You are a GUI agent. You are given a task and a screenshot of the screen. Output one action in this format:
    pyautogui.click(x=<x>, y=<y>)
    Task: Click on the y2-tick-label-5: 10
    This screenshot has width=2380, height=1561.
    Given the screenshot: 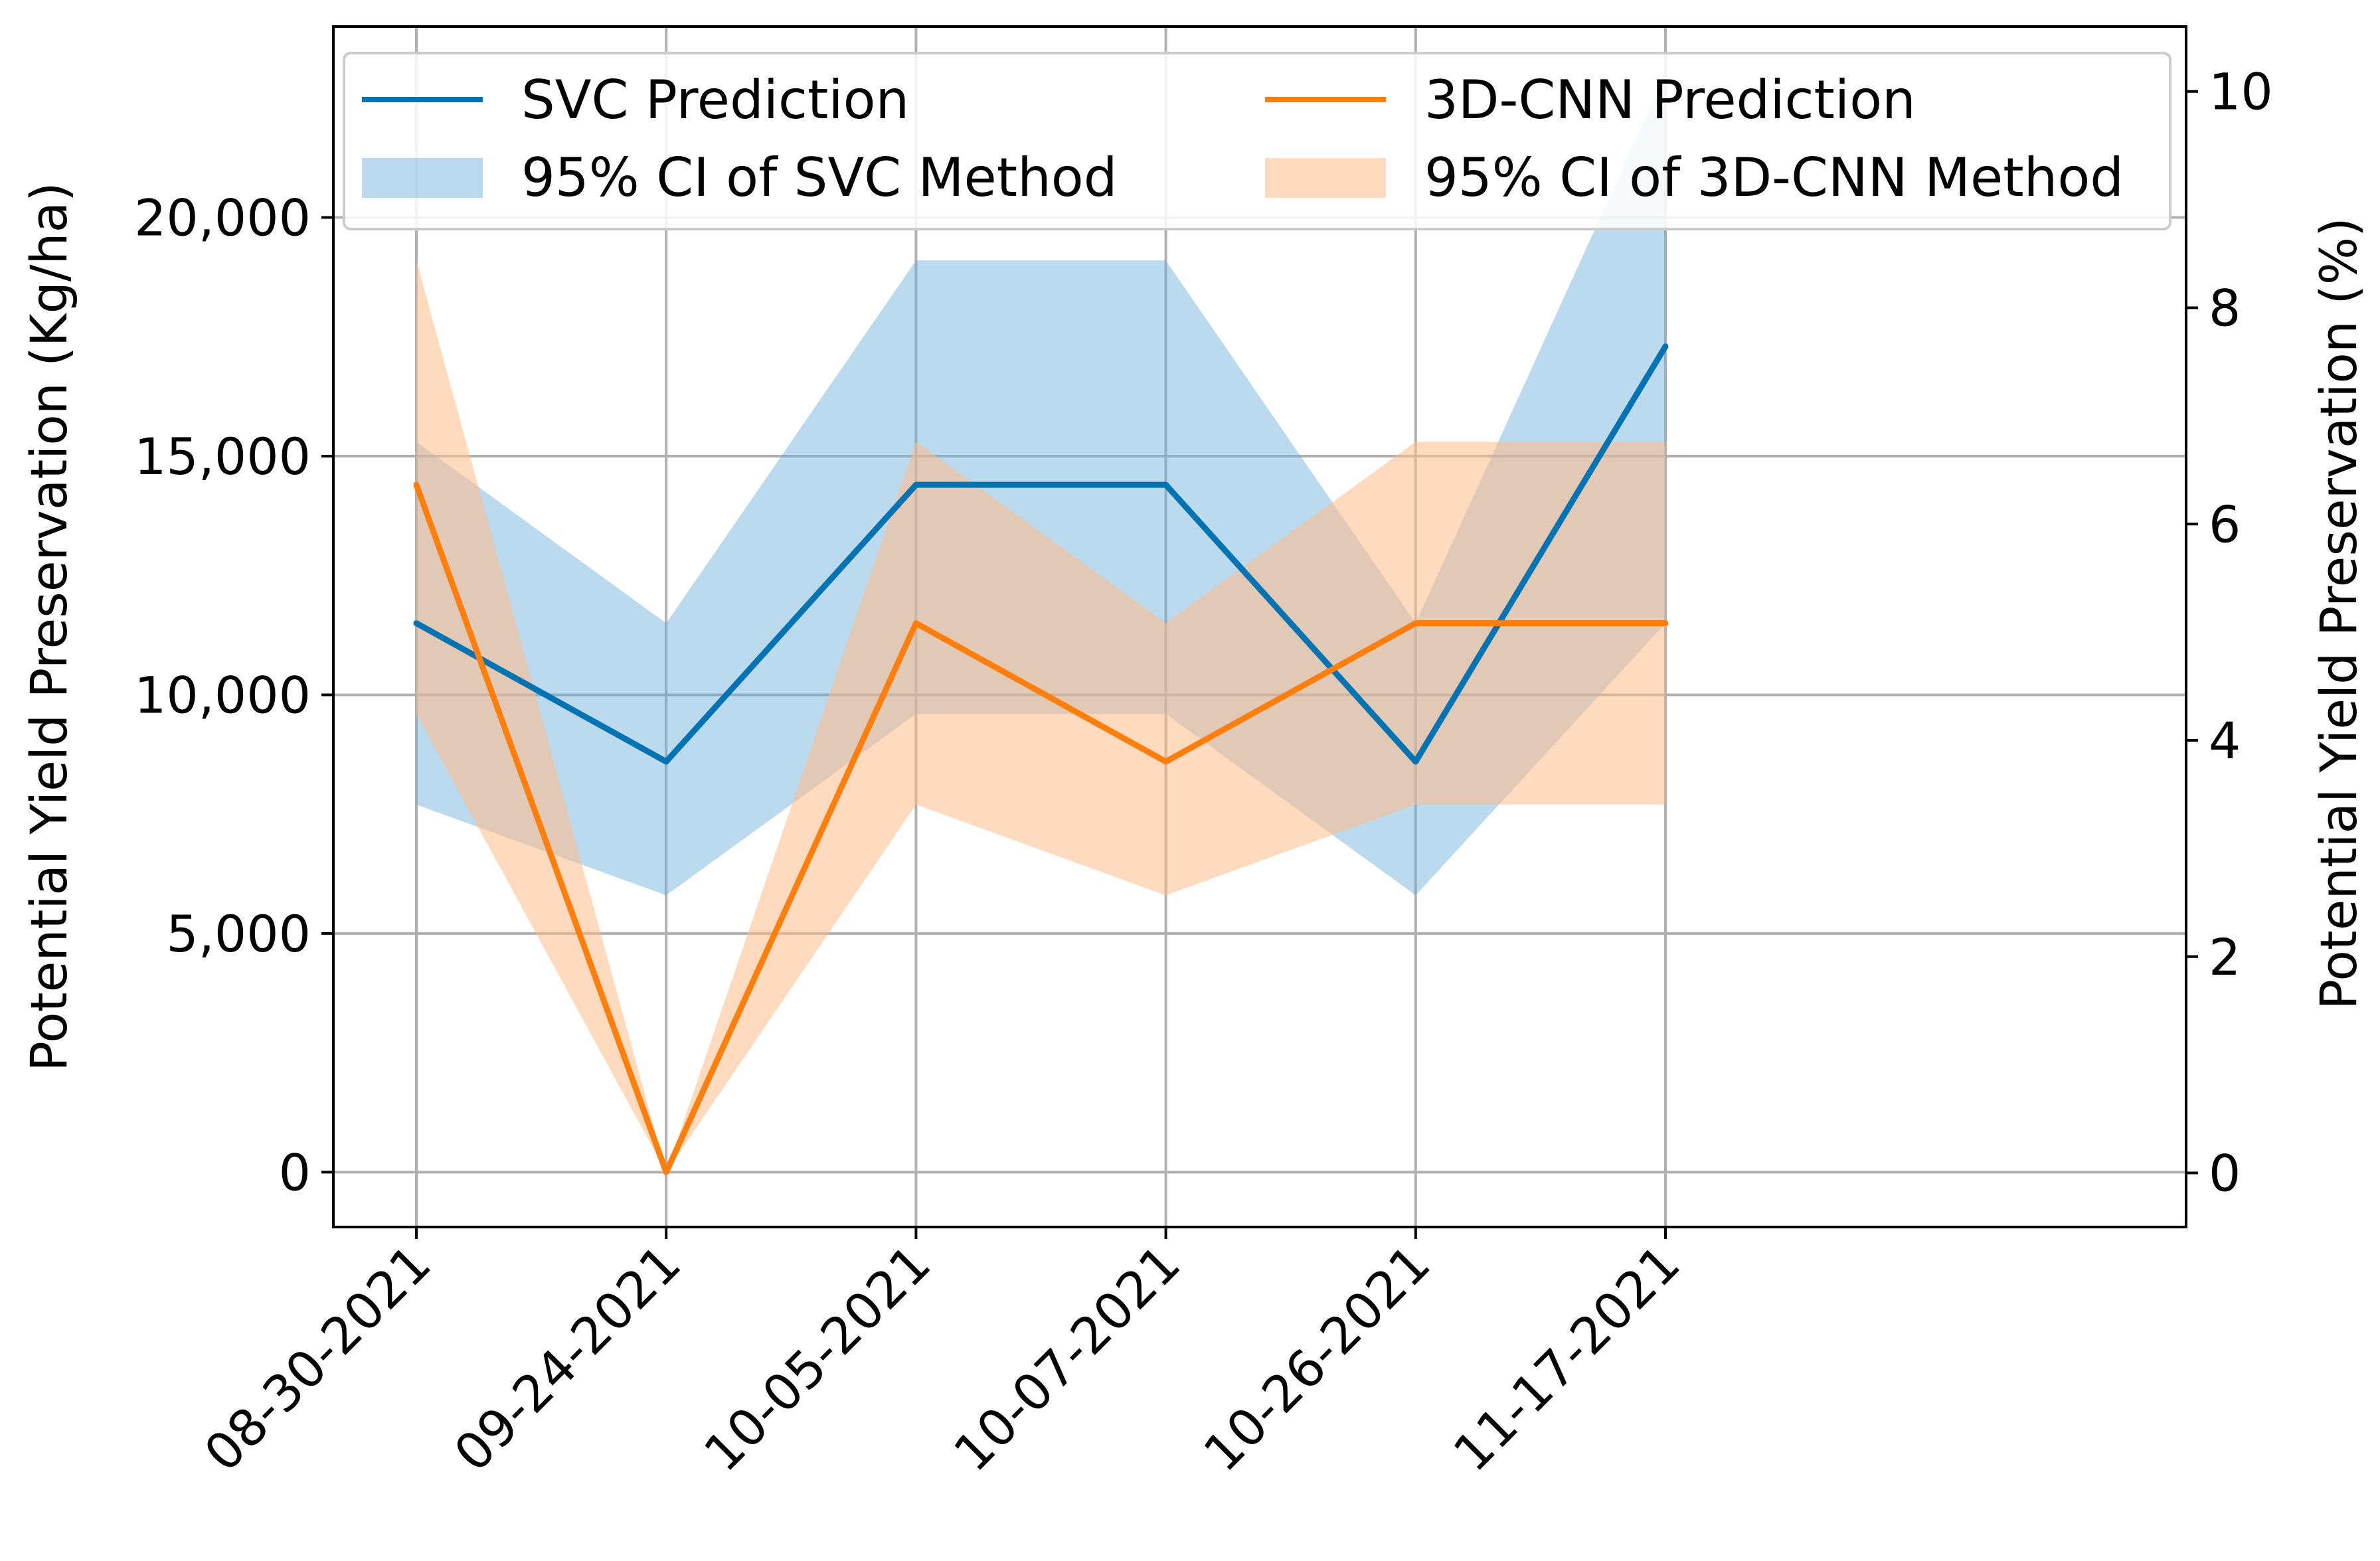 What is the action you would take?
    pyautogui.click(x=2241, y=92)
    